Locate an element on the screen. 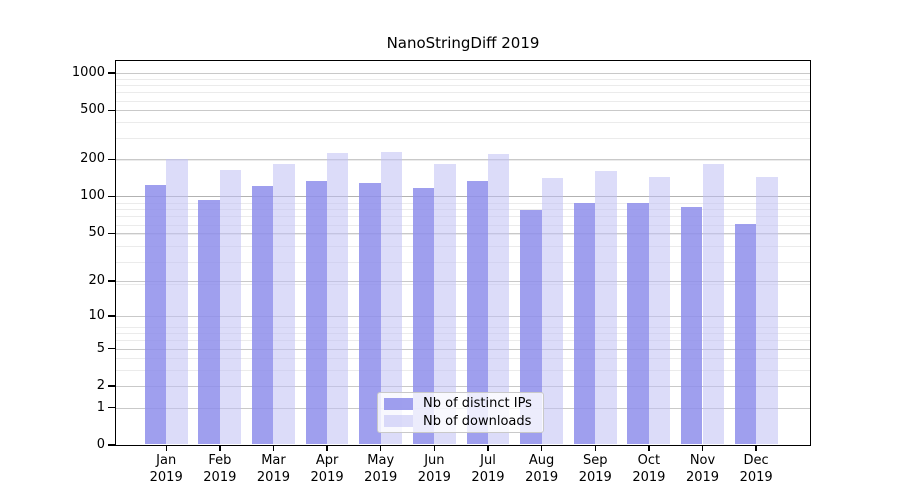 The width and height of the screenshot is (900, 500). bar-distinct-ips-mar is located at coordinates (263, 315).